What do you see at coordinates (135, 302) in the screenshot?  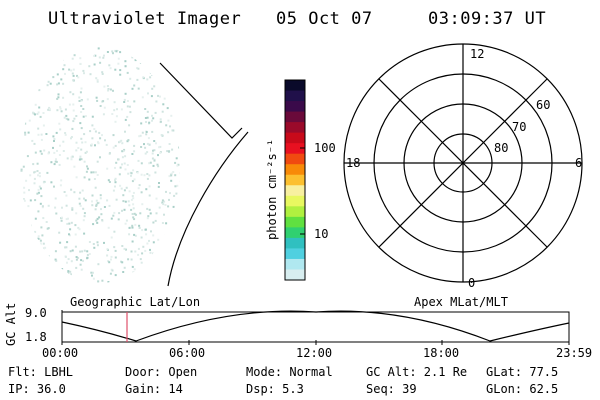 I see `timeline-left-title: Geographic Lat/Lon` at bounding box center [135, 302].